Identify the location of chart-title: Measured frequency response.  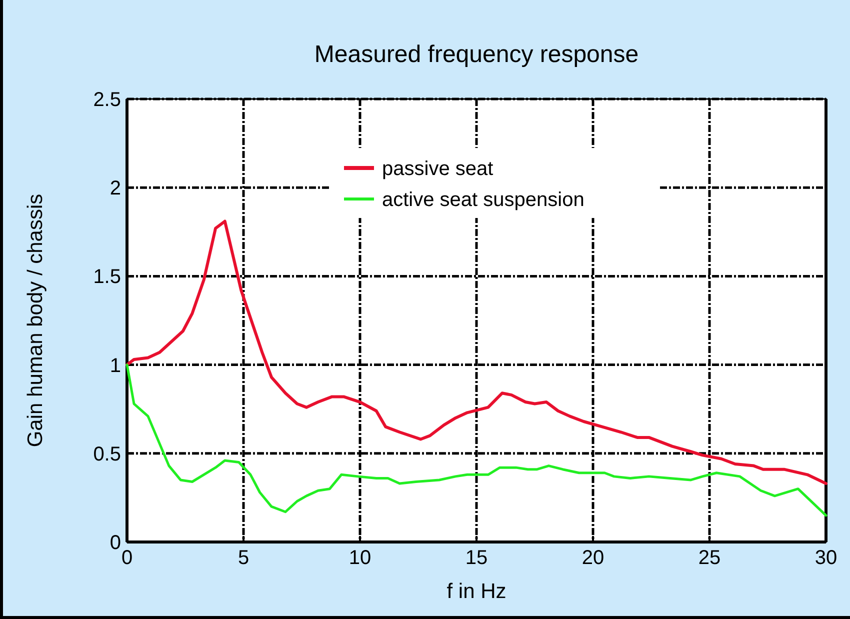
(476, 54).